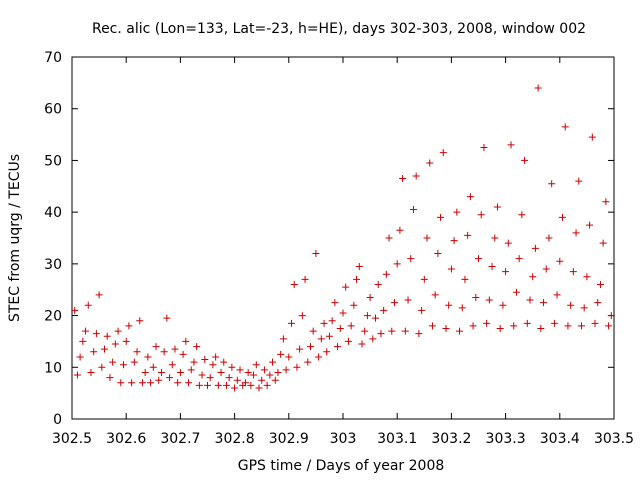 The height and width of the screenshot is (480, 640). Describe the element at coordinates (15, 238) in the screenshot. I see `y-axis-label: STEC from uqrg / TECUs` at that location.